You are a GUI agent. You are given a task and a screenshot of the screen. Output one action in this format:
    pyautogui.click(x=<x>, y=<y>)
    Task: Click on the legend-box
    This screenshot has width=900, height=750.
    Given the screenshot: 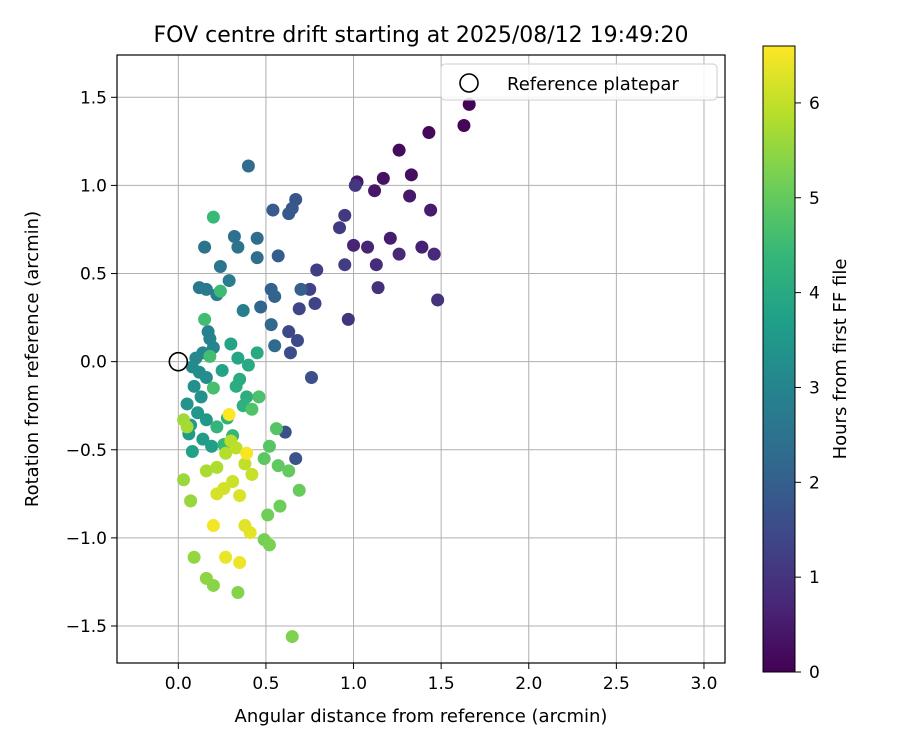 What is the action you would take?
    pyautogui.click(x=579, y=82)
    